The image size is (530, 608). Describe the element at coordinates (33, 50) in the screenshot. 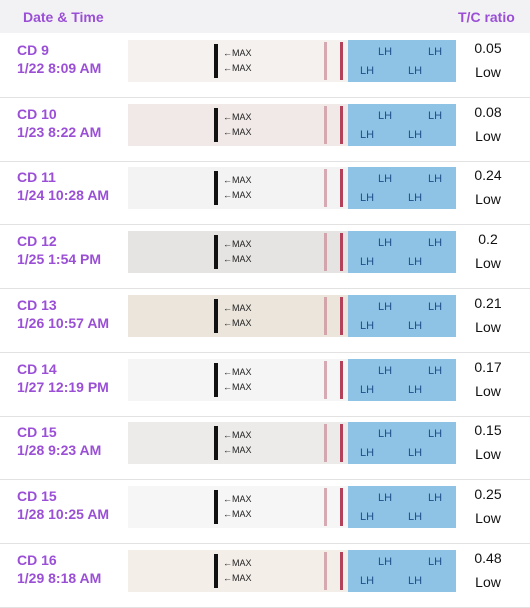

I see `cycle-day: CD 9` at that location.